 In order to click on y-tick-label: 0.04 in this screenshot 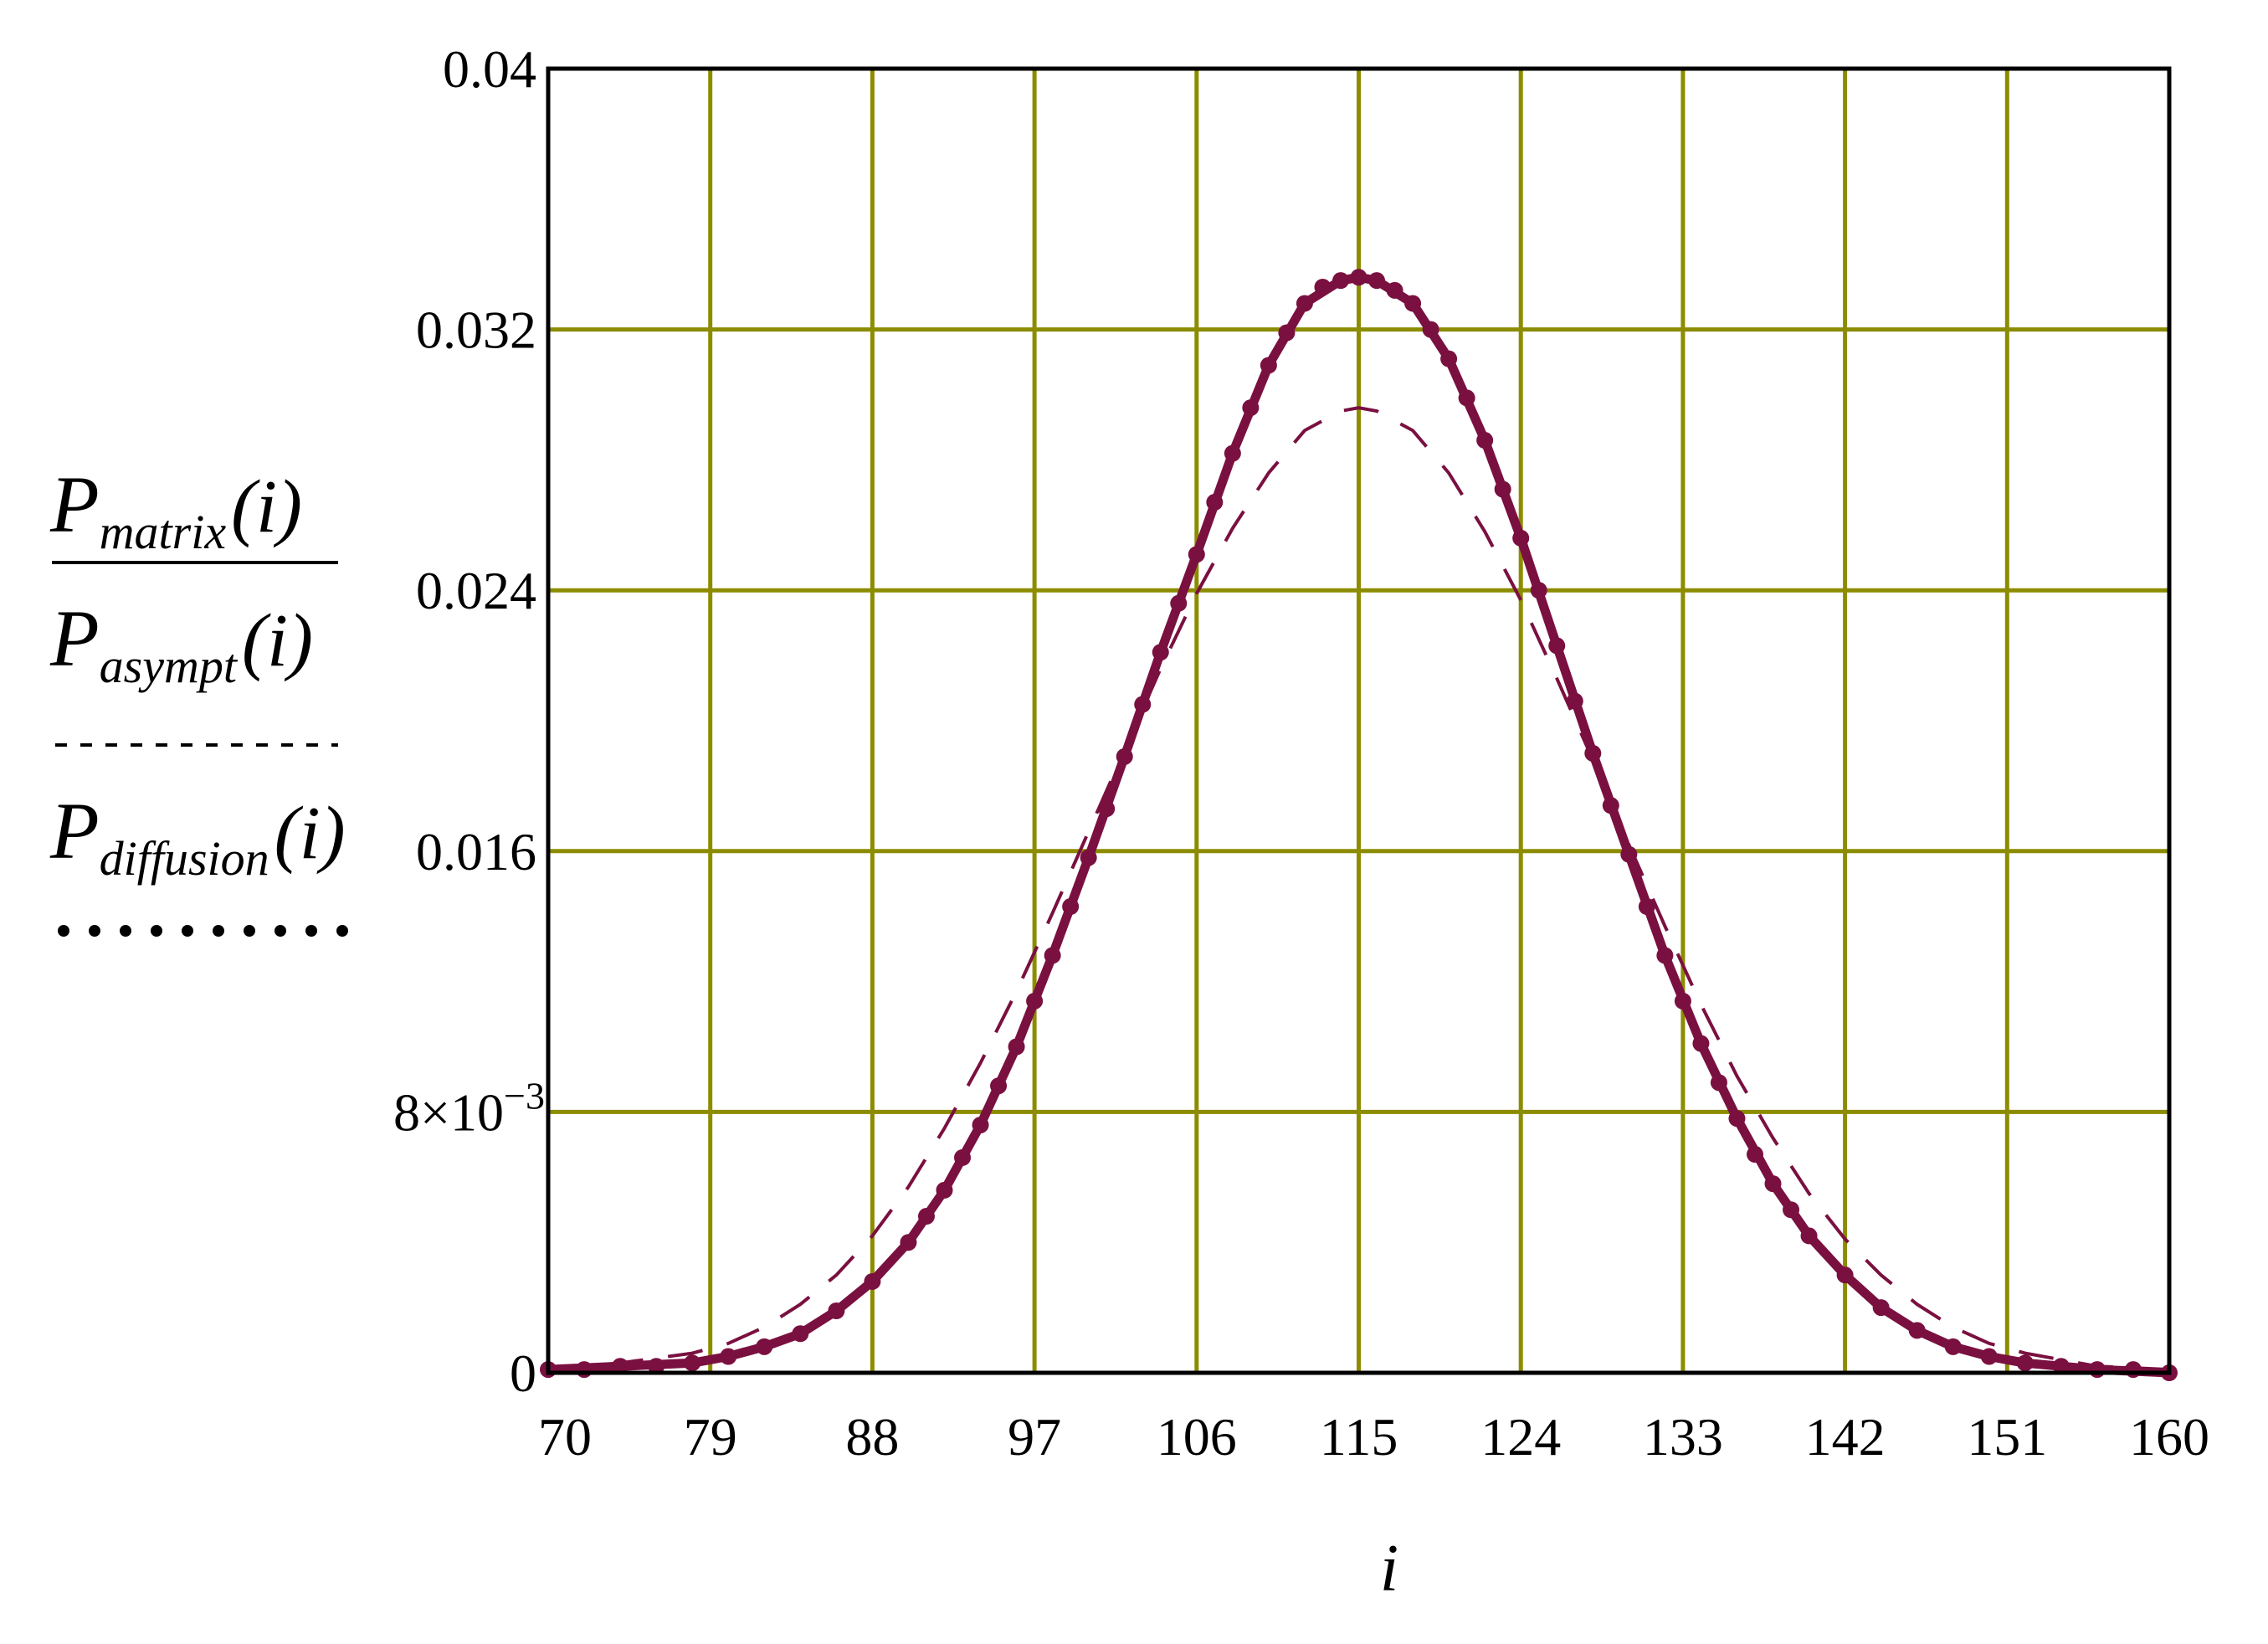, I will do `click(490, 69)`.